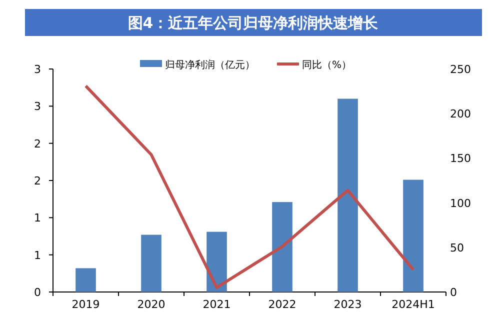 The width and height of the screenshot is (490, 323). Describe the element at coordinates (254, 23) in the screenshot. I see `chart-title: 图4：近五年公司归母净利润快速增长` at that location.